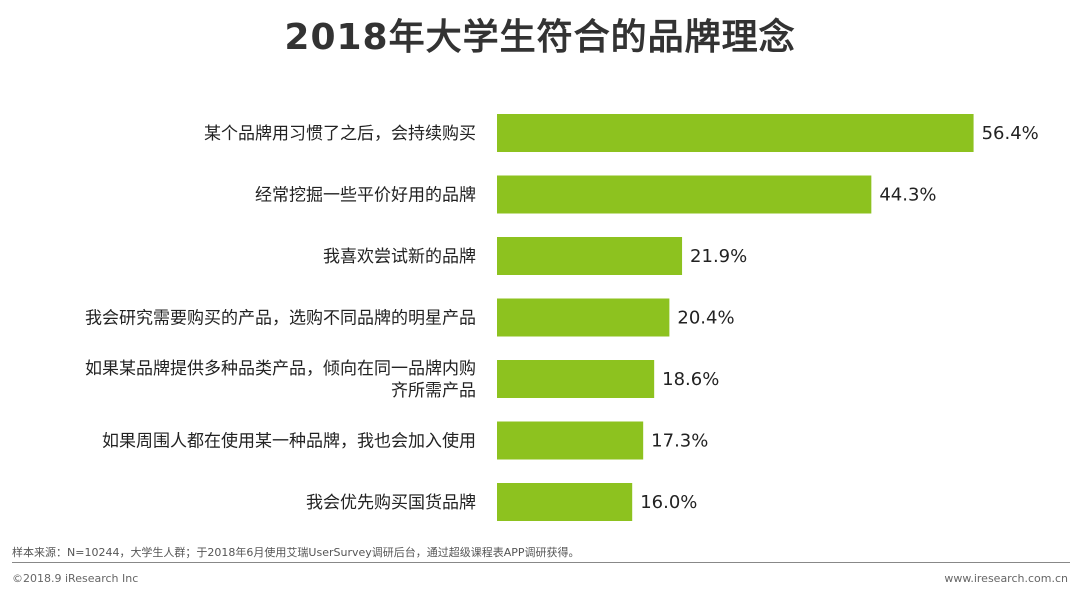 Image resolution: width=1080 pixels, height=596 pixels. Describe the element at coordinates (280, 369) in the screenshot. I see `category-label: 如果某品牌提供多种品类产品，倾向在同一品牌内购` at that location.